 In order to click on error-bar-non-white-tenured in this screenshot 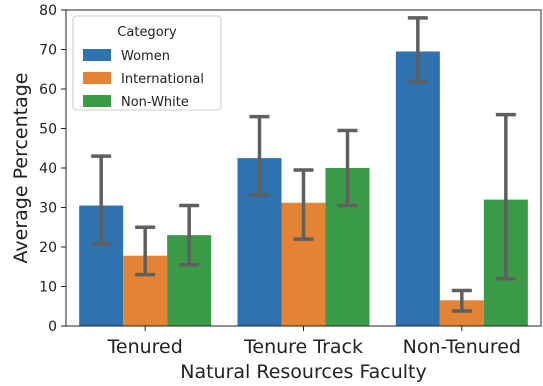, I will do `click(189, 235)`.